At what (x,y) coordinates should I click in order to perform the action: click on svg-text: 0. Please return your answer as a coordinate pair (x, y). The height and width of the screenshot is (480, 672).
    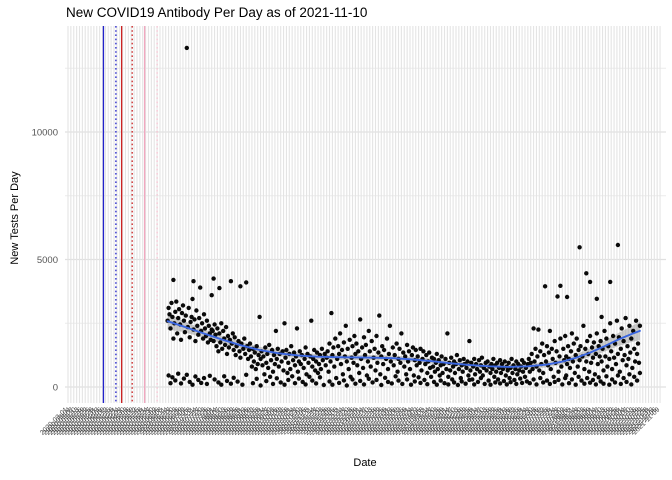
    Looking at the image, I should click on (55, 388).